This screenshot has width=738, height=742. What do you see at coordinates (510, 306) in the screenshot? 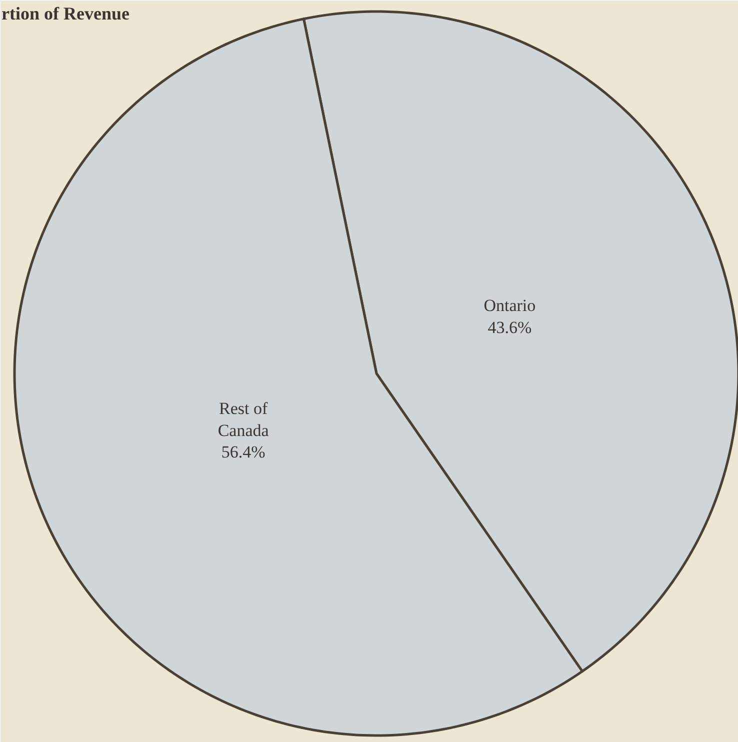
I see `slice-label: Ontario` at bounding box center [510, 306].